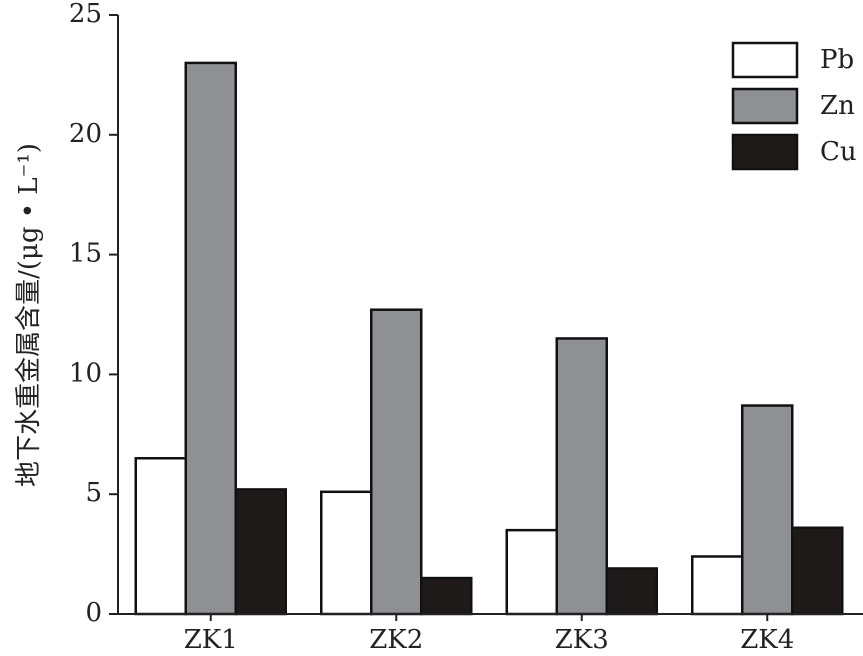  Describe the element at coordinates (85, 254) in the screenshot. I see `y-tick-label: 15` at that location.